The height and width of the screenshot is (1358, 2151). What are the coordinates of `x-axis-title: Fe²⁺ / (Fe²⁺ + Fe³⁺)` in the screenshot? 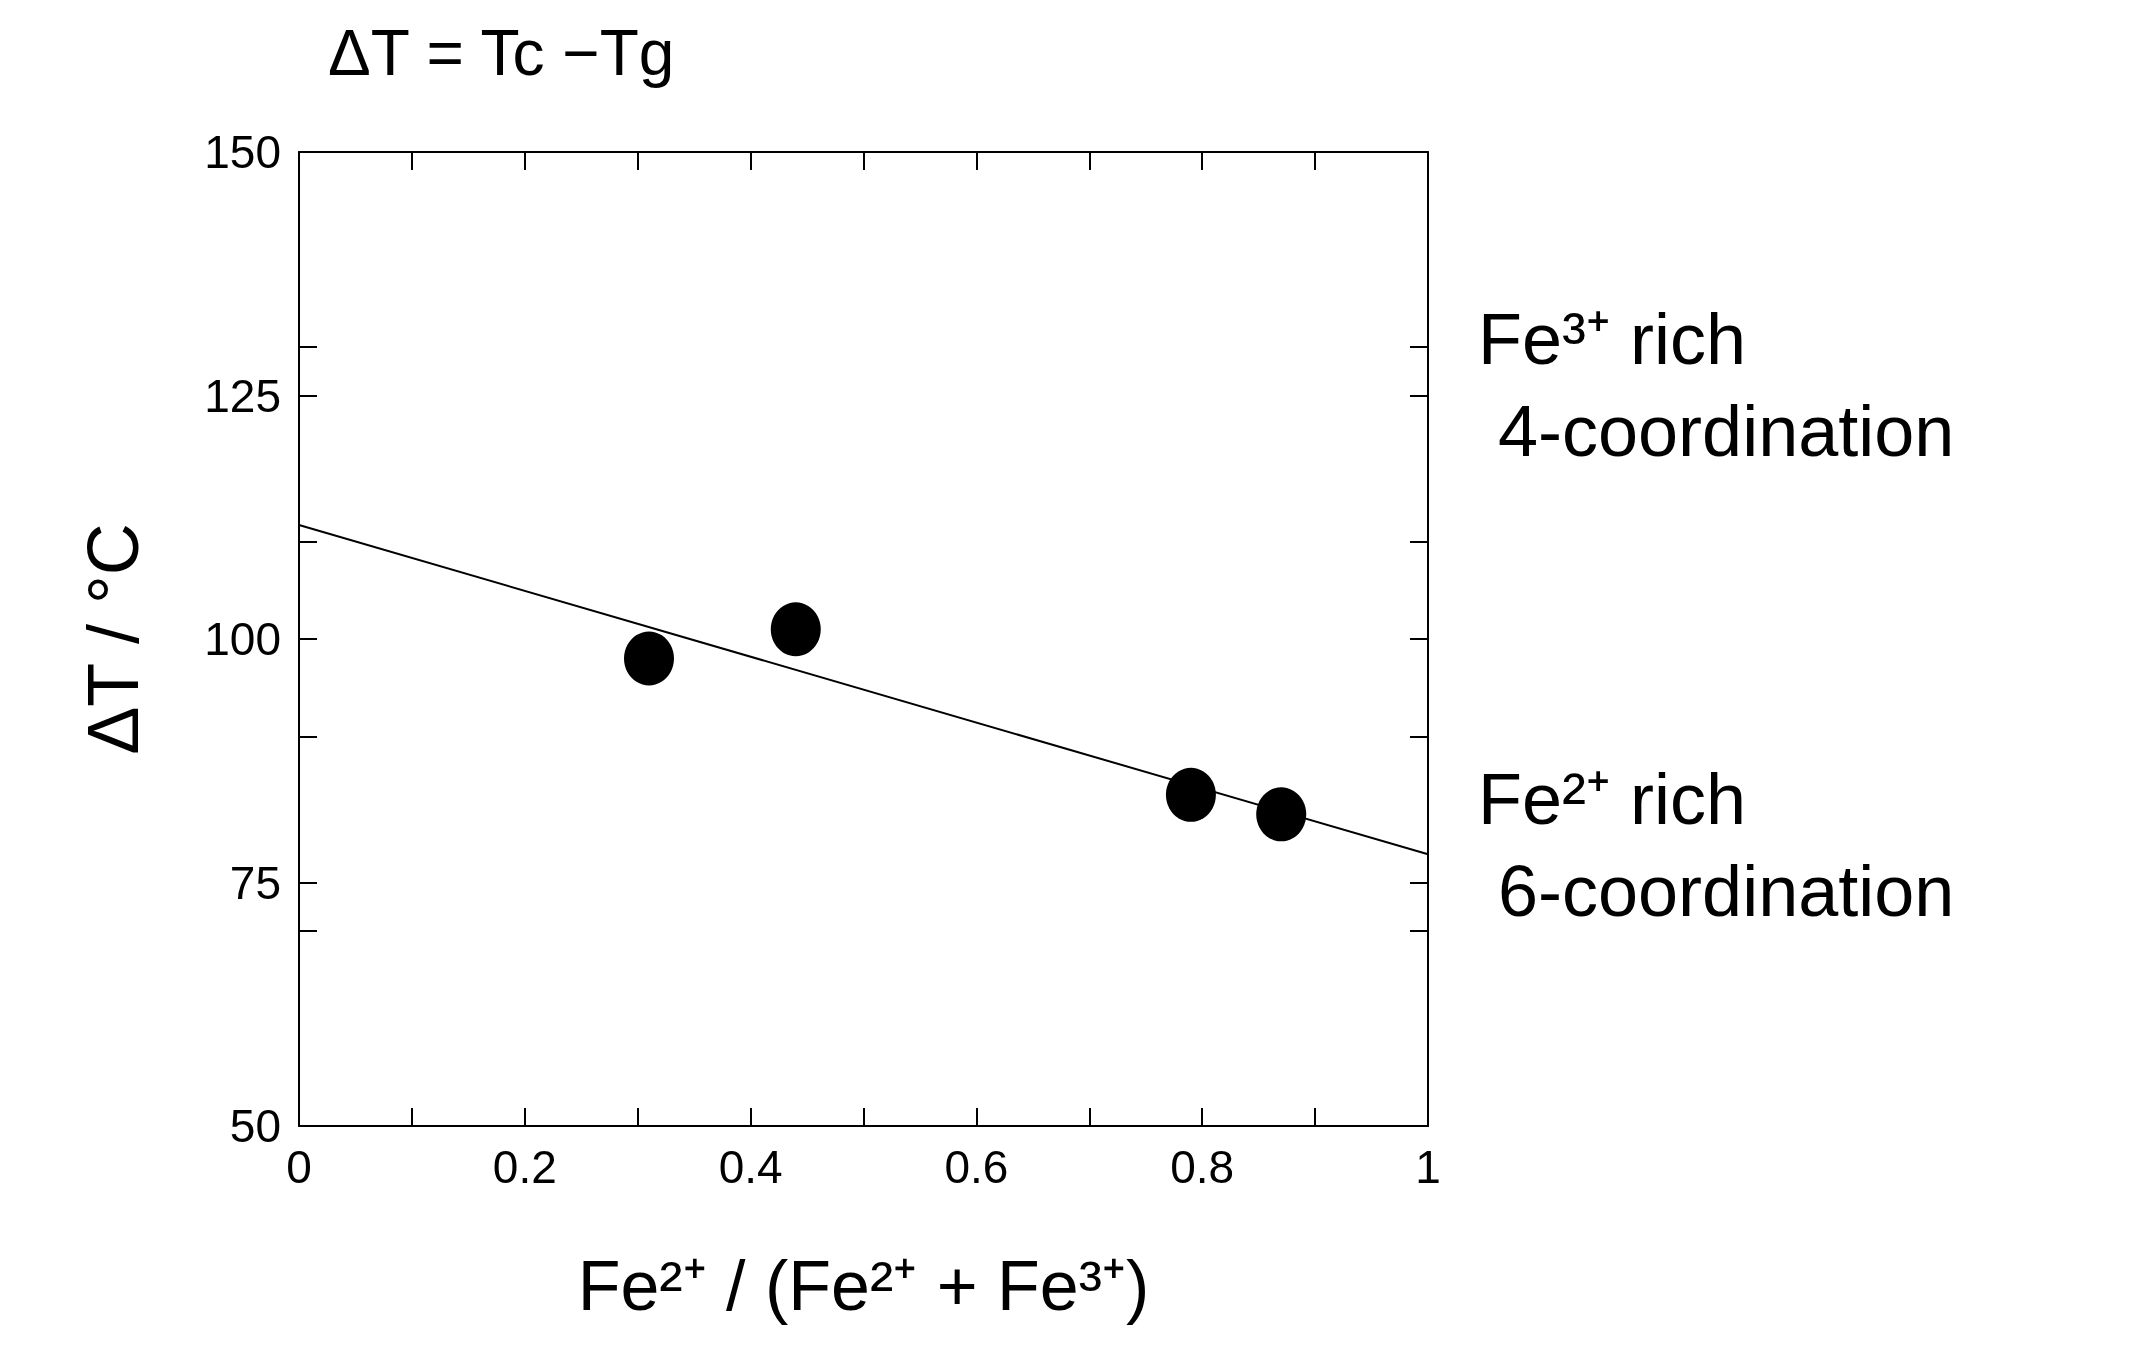 It's located at (863, 1286).